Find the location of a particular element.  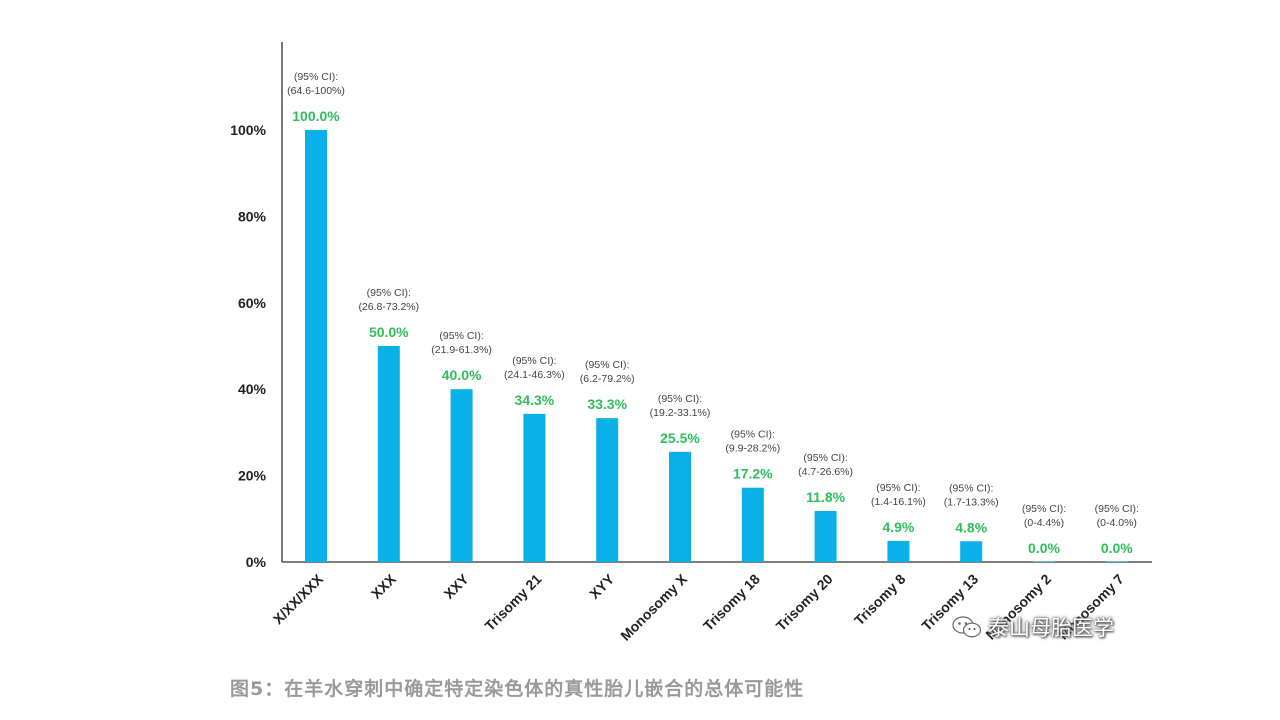

value-label: 34.3% is located at coordinates (535, 400).